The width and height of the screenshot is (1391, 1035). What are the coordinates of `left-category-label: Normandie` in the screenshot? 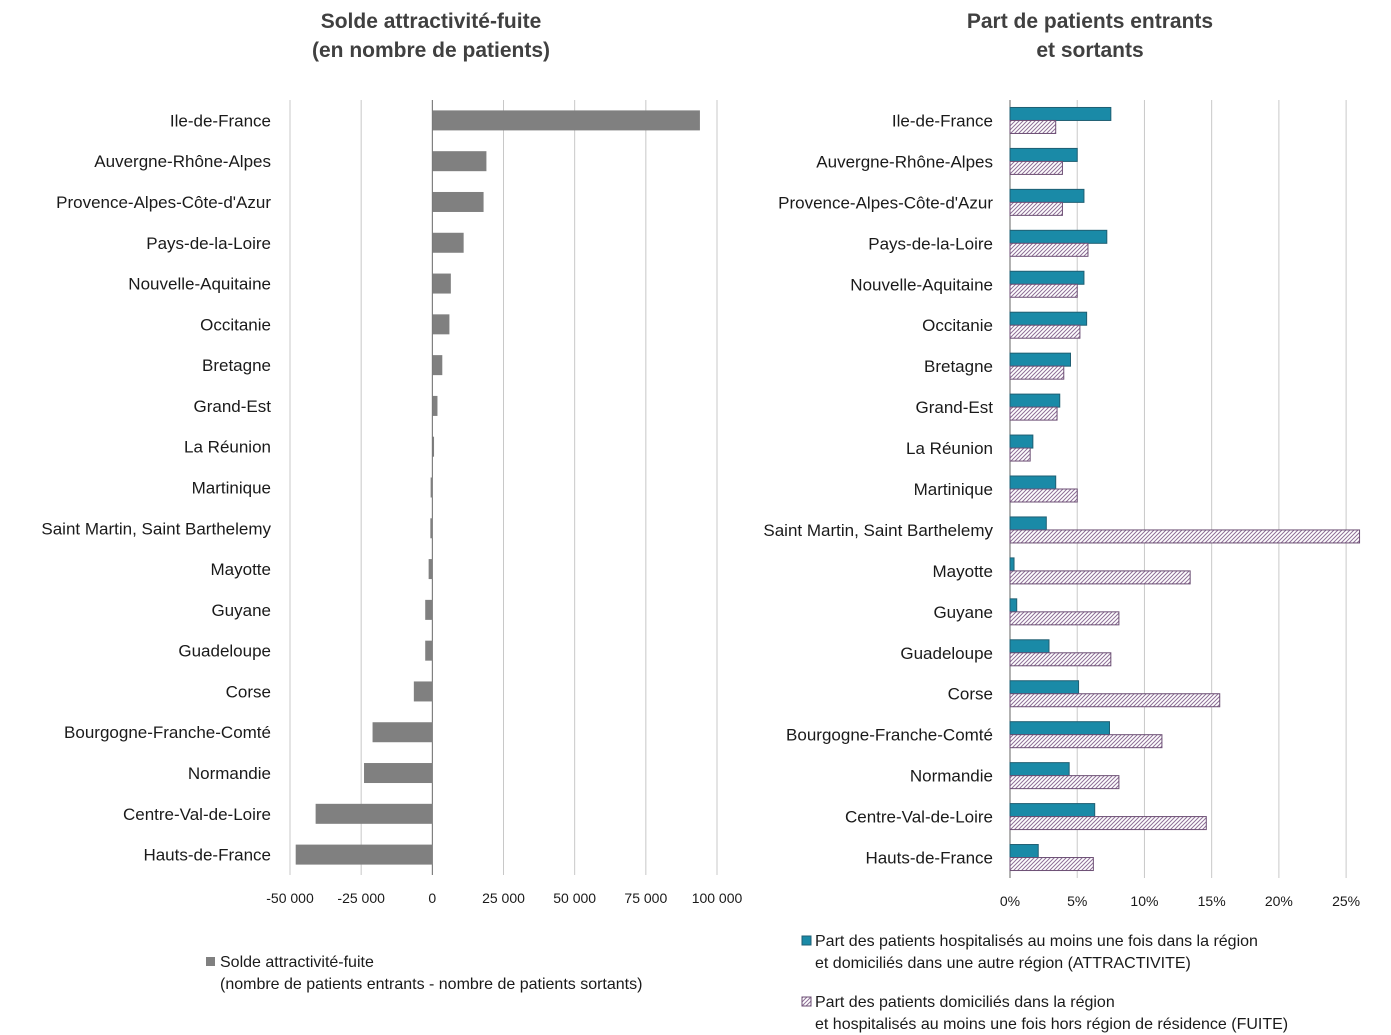 It's located at (229, 773).